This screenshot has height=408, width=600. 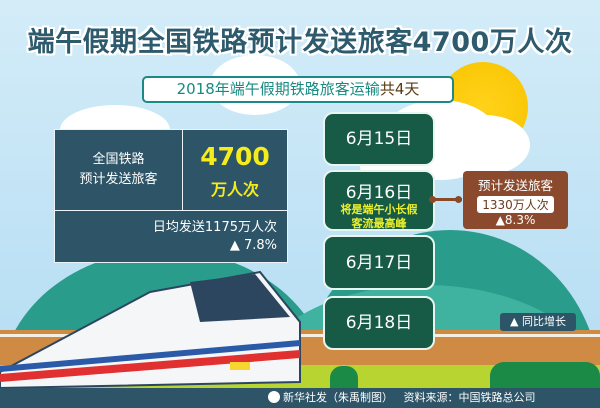 What do you see at coordinates (447, 199) in the screenshot?
I see `connector-line` at bounding box center [447, 199].